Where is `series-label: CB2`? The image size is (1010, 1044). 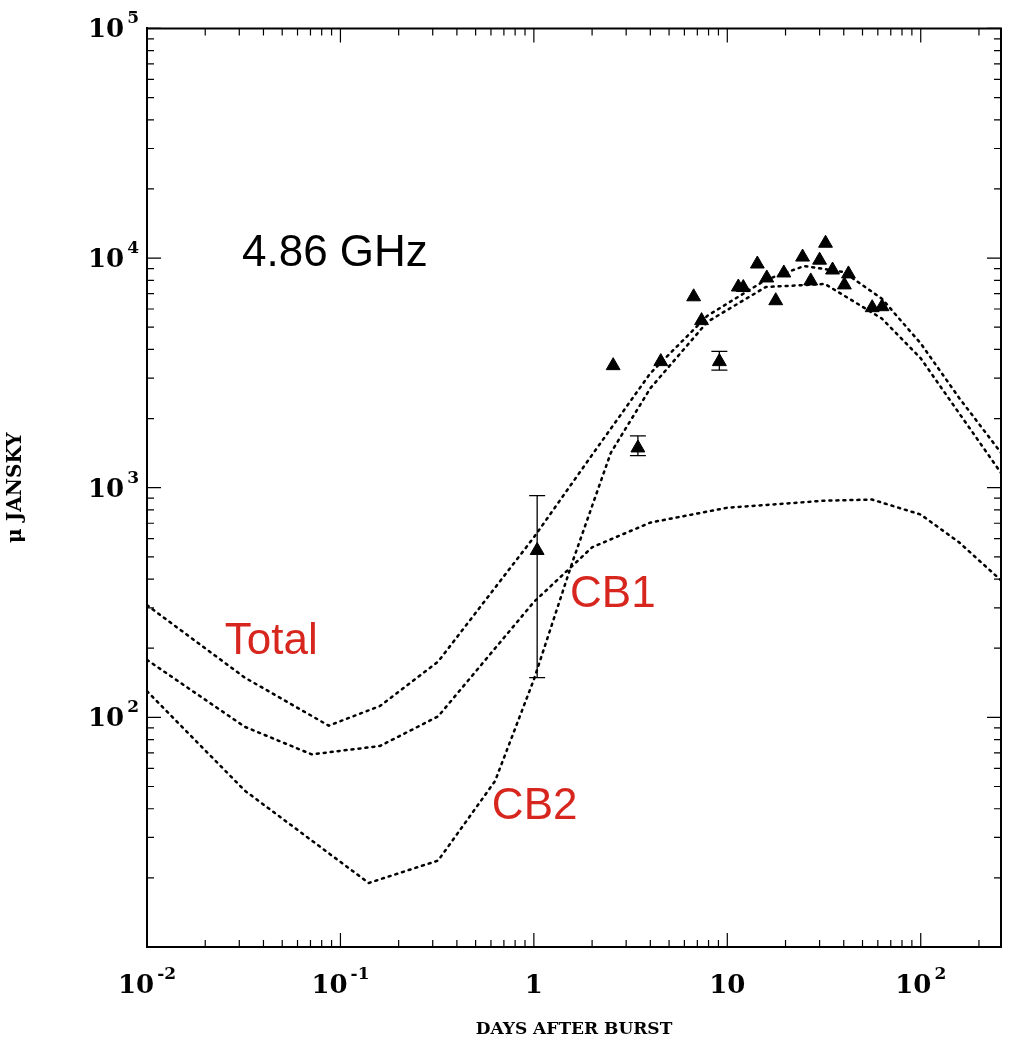
series-label: CB2 is located at coordinates (534, 803).